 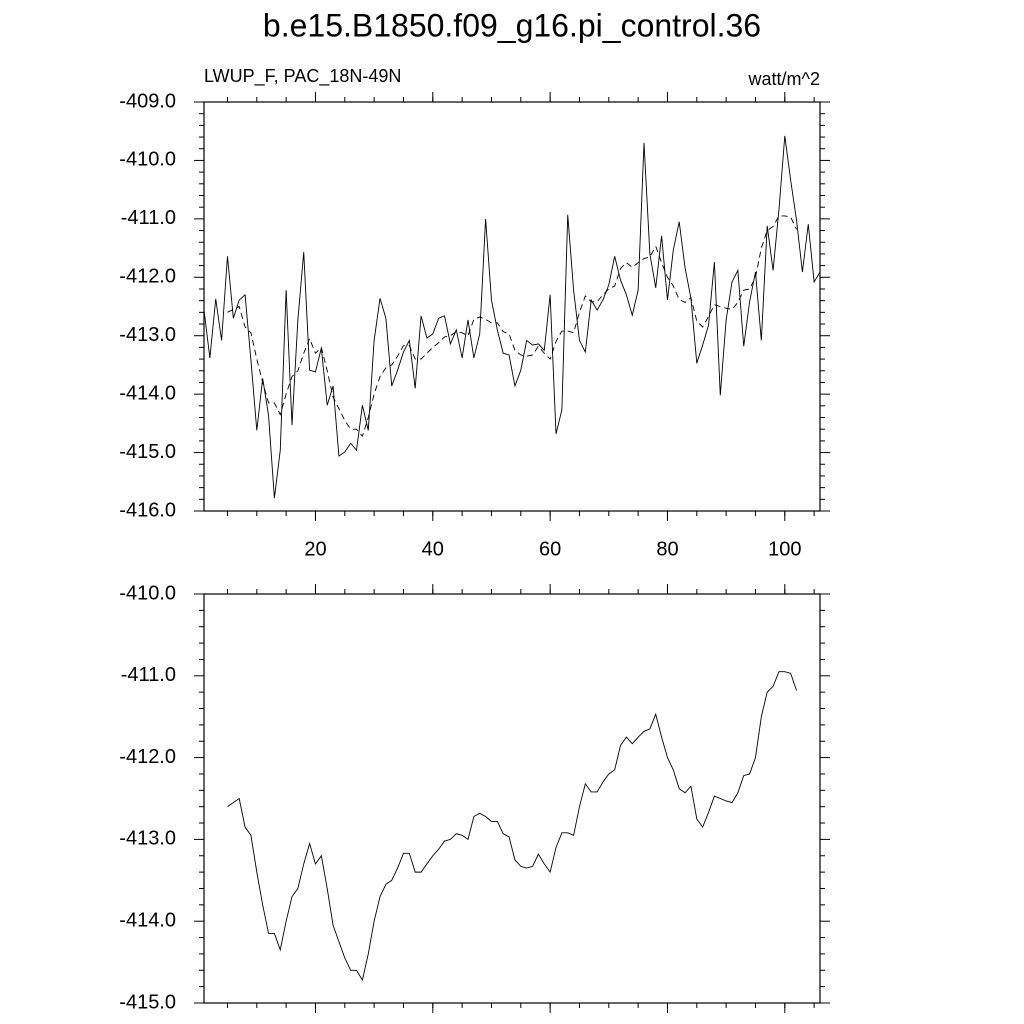 What do you see at coordinates (784, 79) in the screenshot?
I see `right-label: watt/m^2` at bounding box center [784, 79].